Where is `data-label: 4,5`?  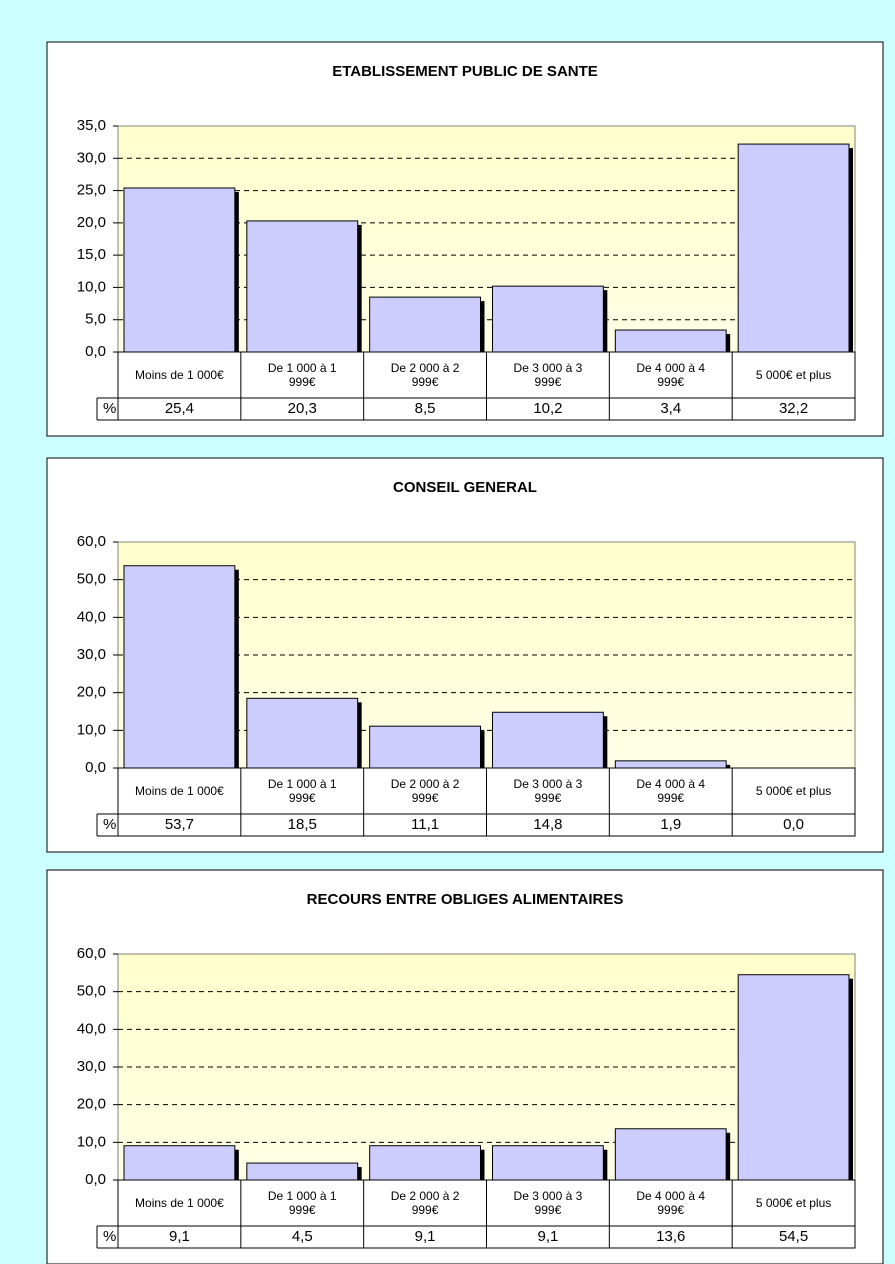
data-label: 4,5 is located at coordinates (302, 1236).